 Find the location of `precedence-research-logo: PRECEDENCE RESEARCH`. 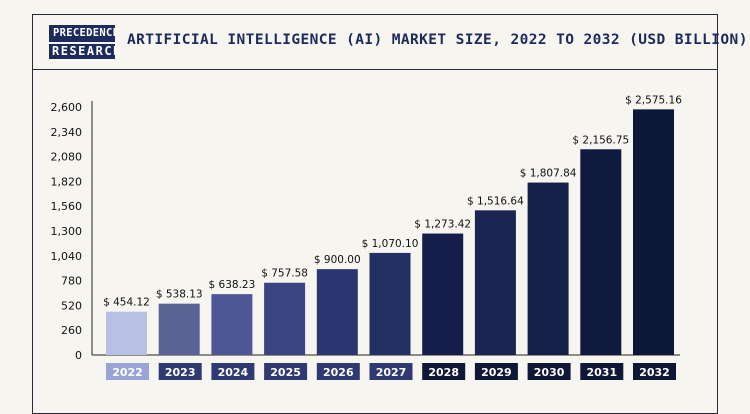

precedence-research-logo: PRECEDENCE RESEARCH is located at coordinates (84, 42).